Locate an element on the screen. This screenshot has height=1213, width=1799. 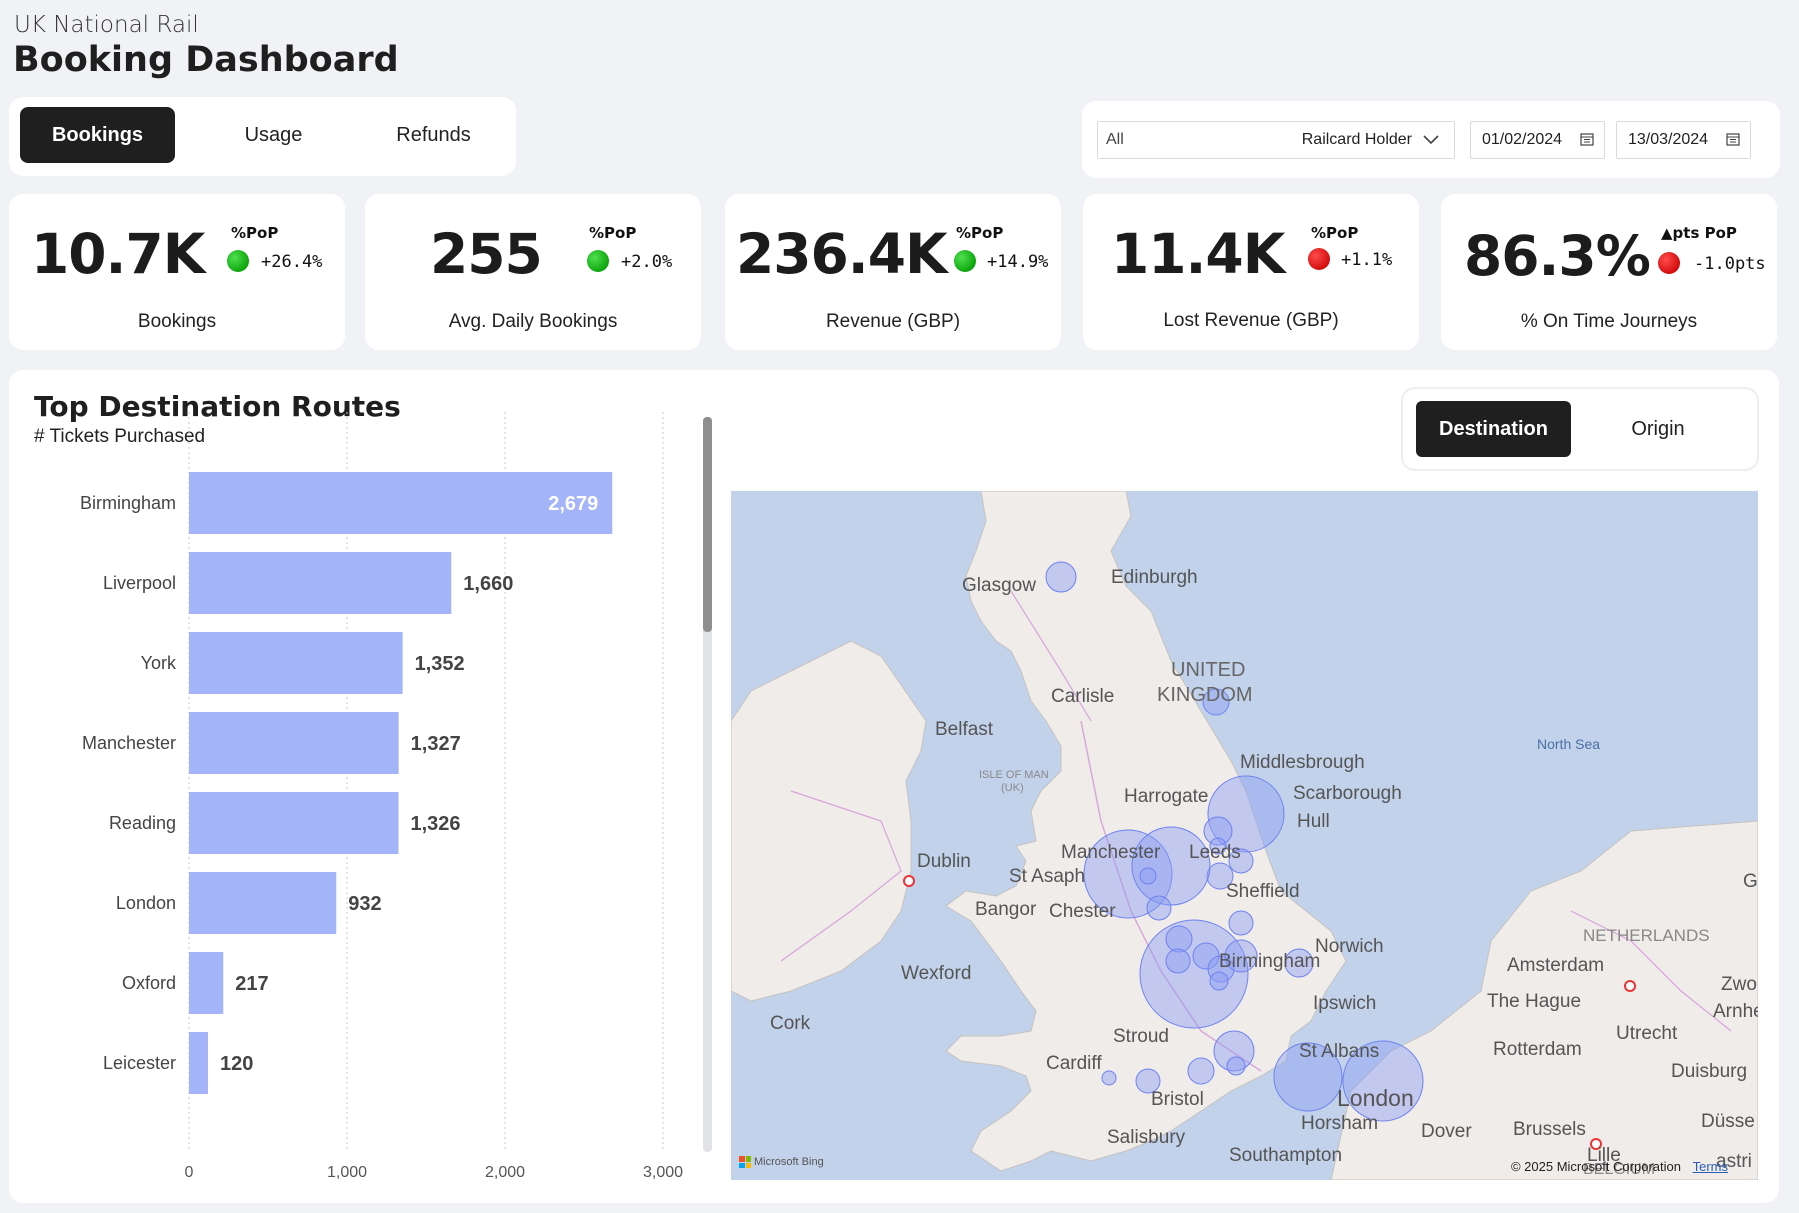
map-label: Sheffield is located at coordinates (1263, 891).